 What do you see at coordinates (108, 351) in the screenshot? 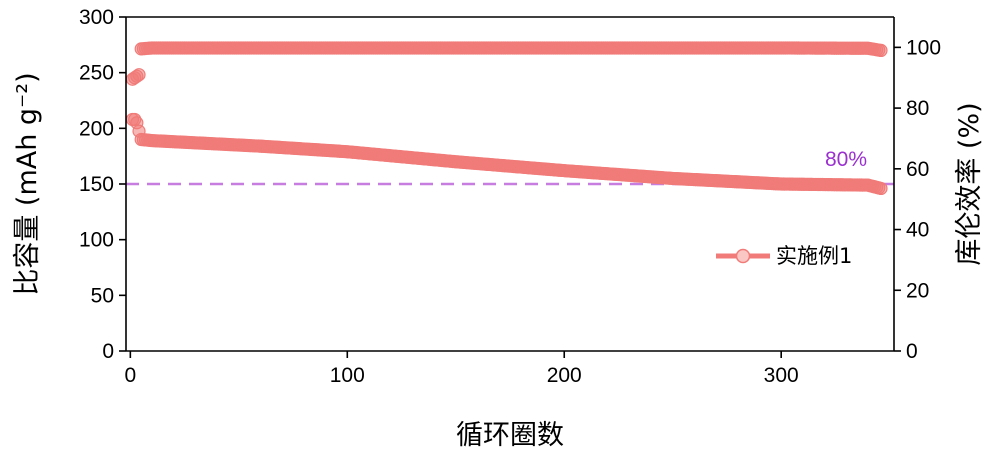
I see `y-left-tick-label: 0` at bounding box center [108, 351].